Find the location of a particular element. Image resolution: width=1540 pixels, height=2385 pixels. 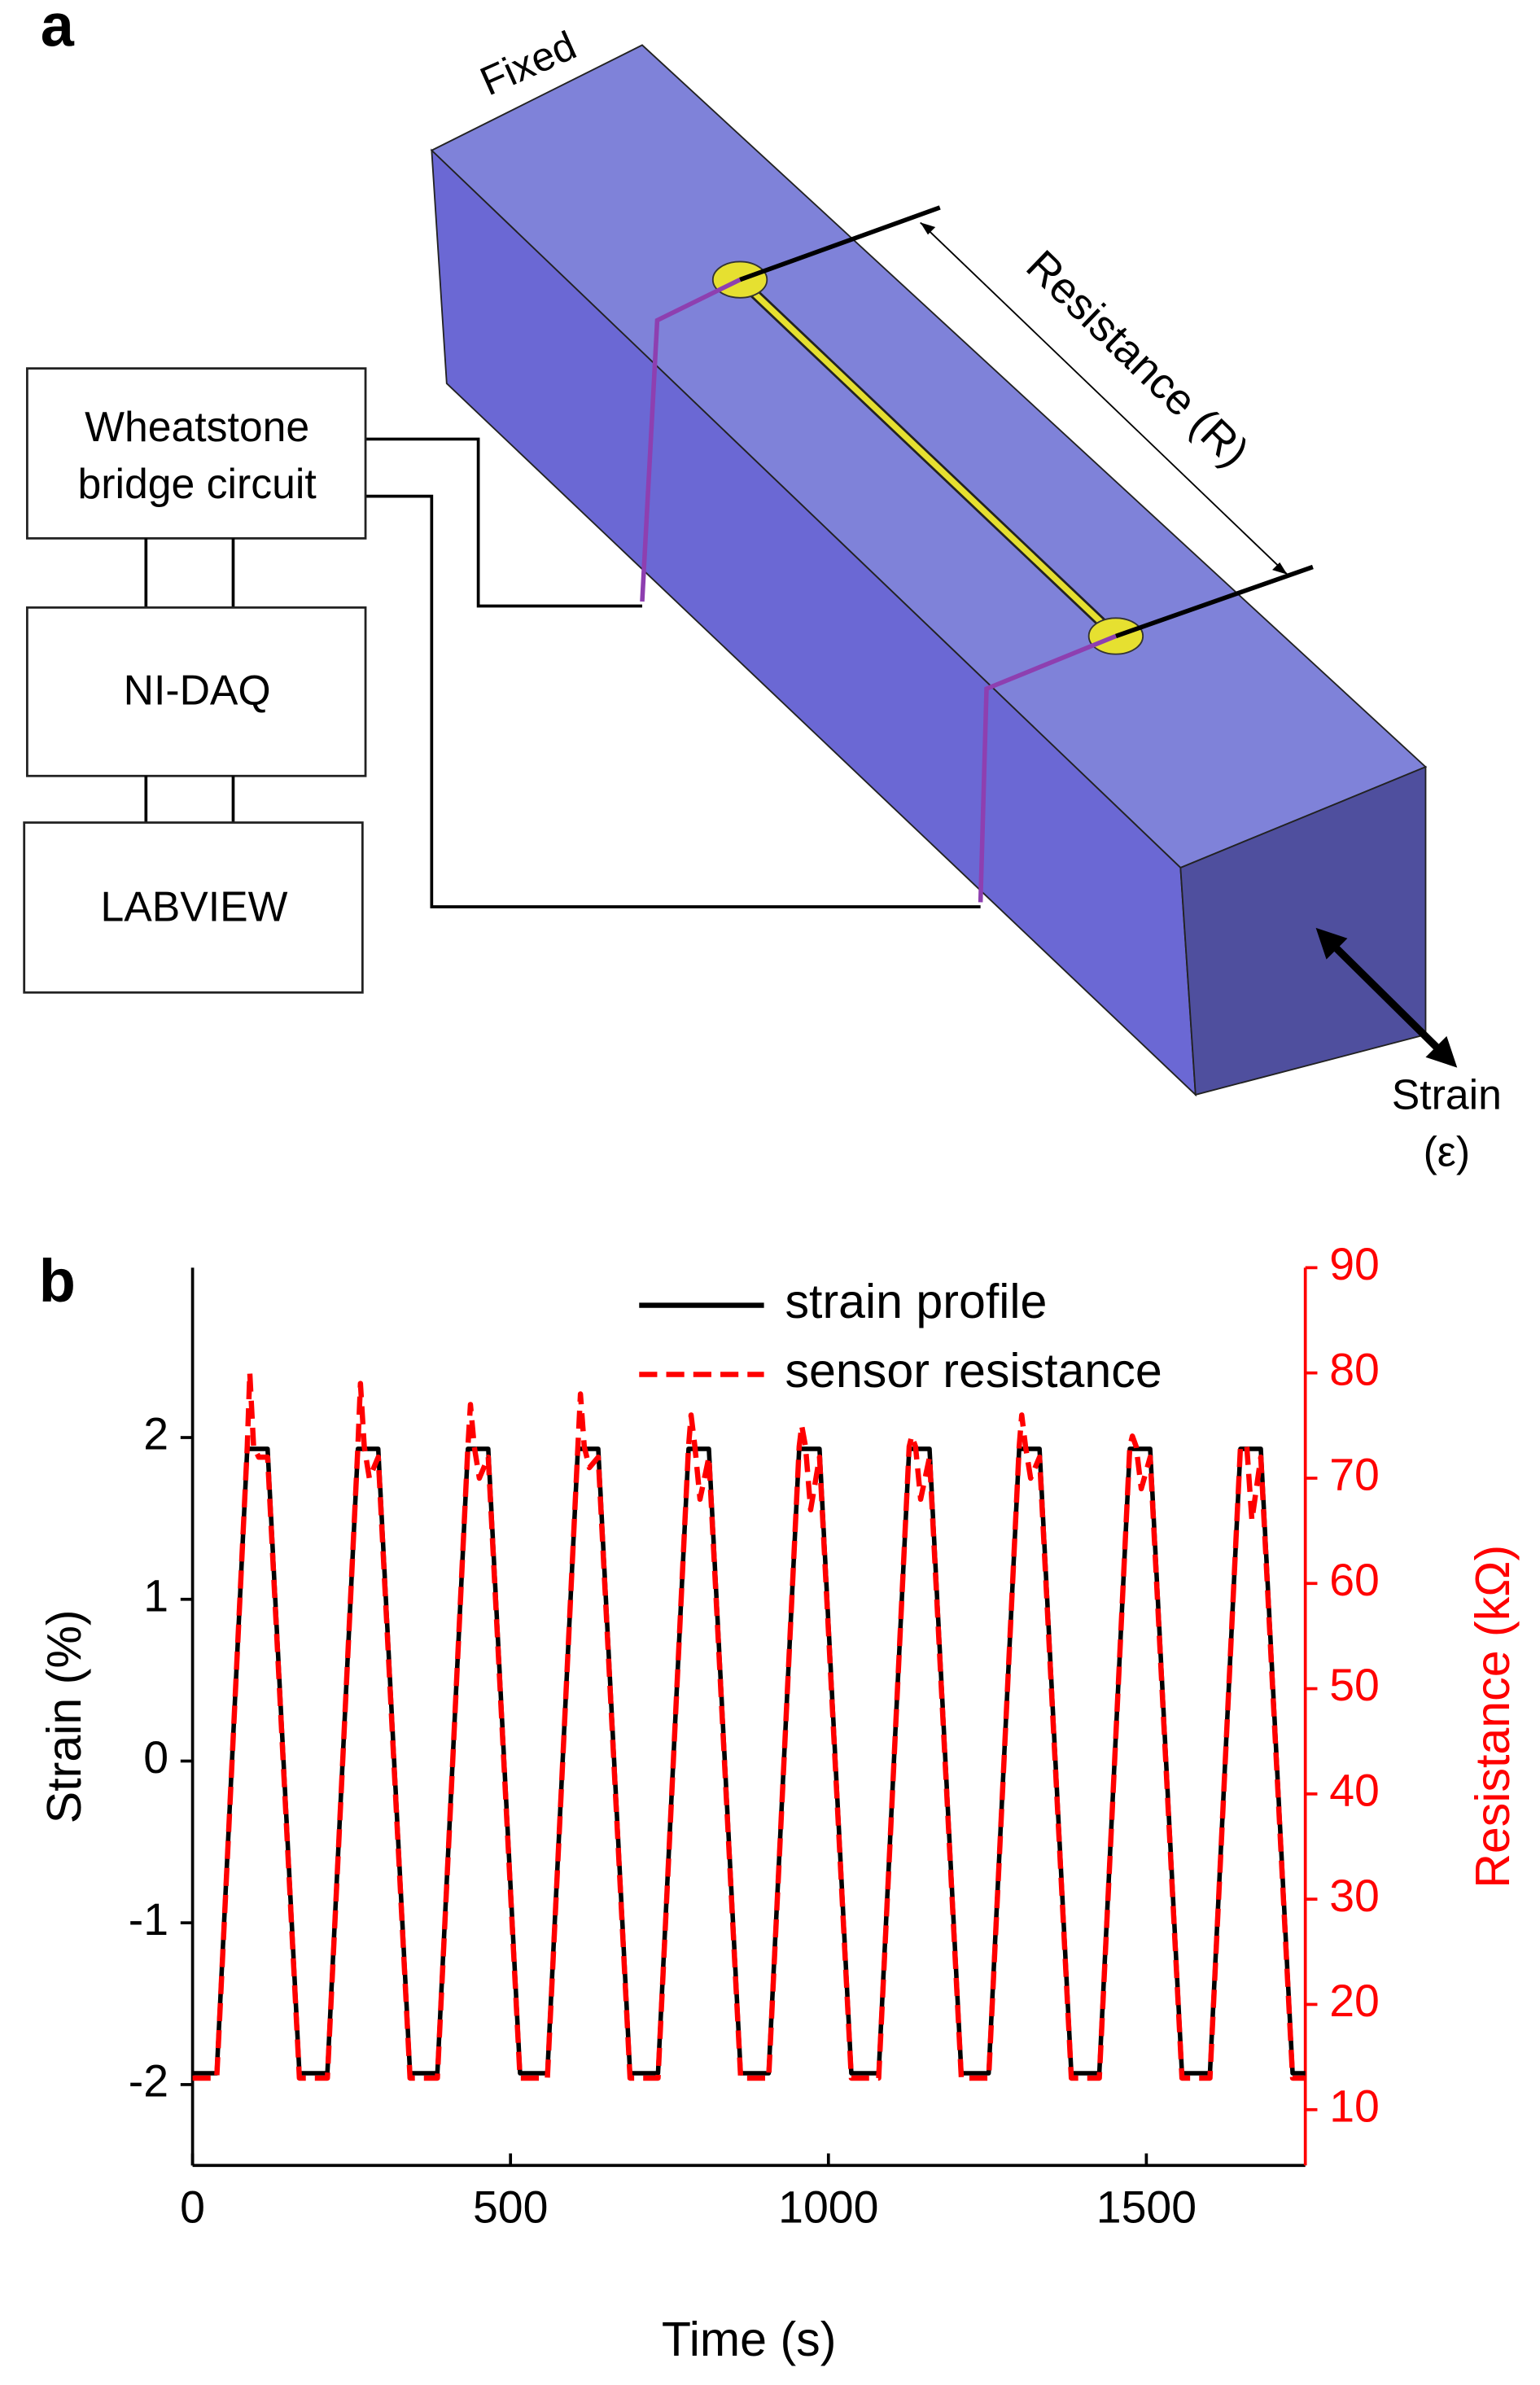

y2-tick-label: 70 is located at coordinates (1355, 1475).